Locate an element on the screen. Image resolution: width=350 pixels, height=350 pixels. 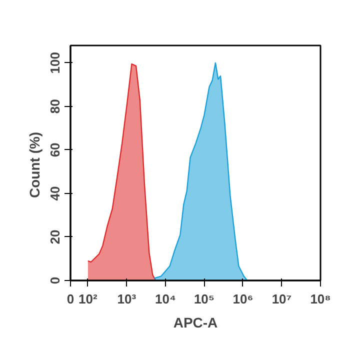
x-tick-label: 10⁷ is located at coordinates (282, 299).